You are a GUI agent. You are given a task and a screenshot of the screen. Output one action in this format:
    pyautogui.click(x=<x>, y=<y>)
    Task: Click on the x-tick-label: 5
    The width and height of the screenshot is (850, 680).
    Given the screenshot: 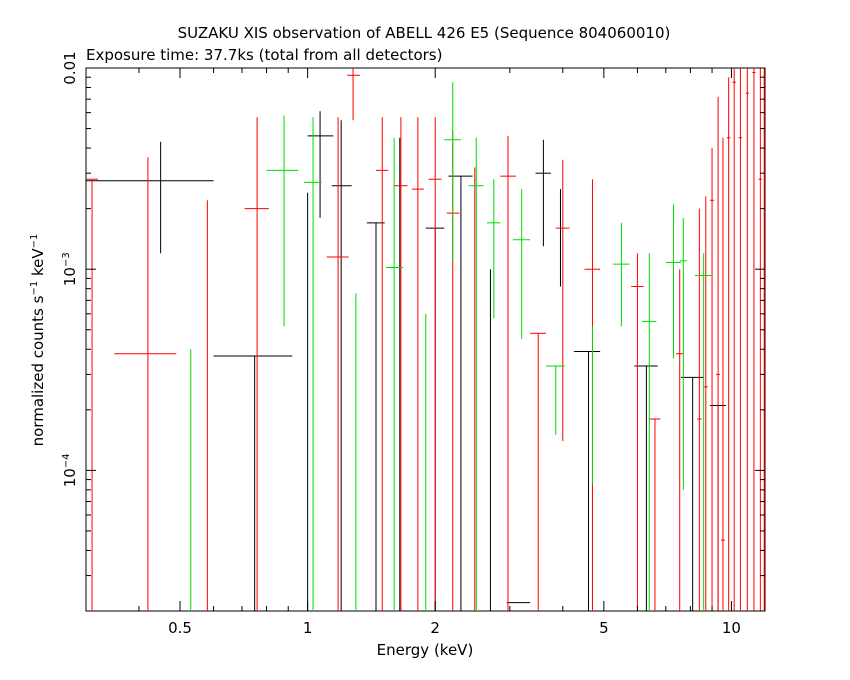 What is the action you would take?
    pyautogui.click(x=604, y=628)
    